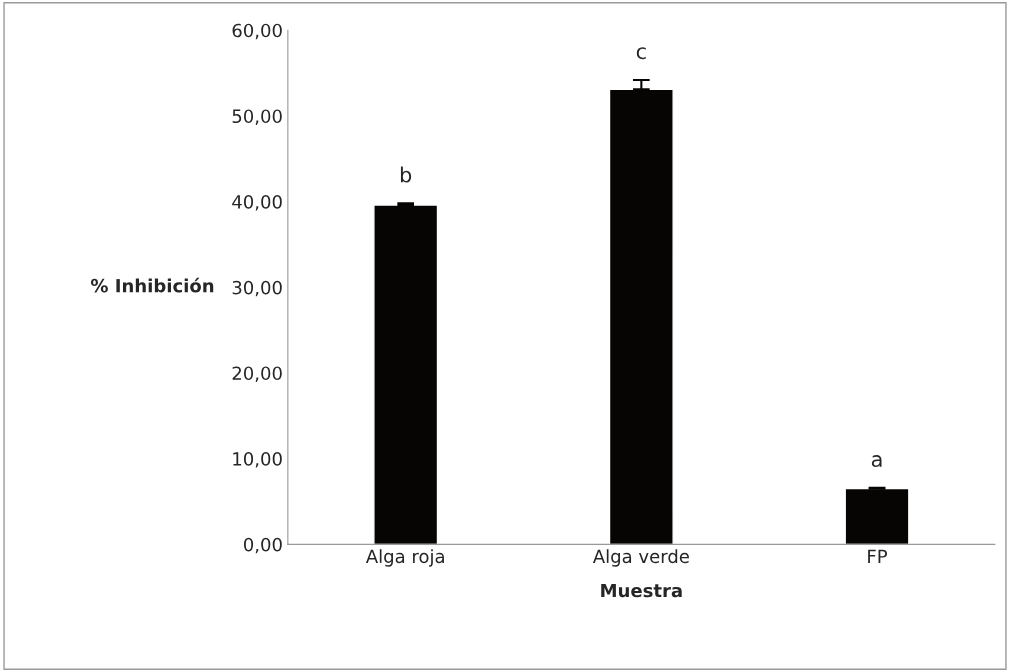  What do you see at coordinates (152, 285) in the screenshot?
I see `y-axis-title: % Inhibición` at bounding box center [152, 285].